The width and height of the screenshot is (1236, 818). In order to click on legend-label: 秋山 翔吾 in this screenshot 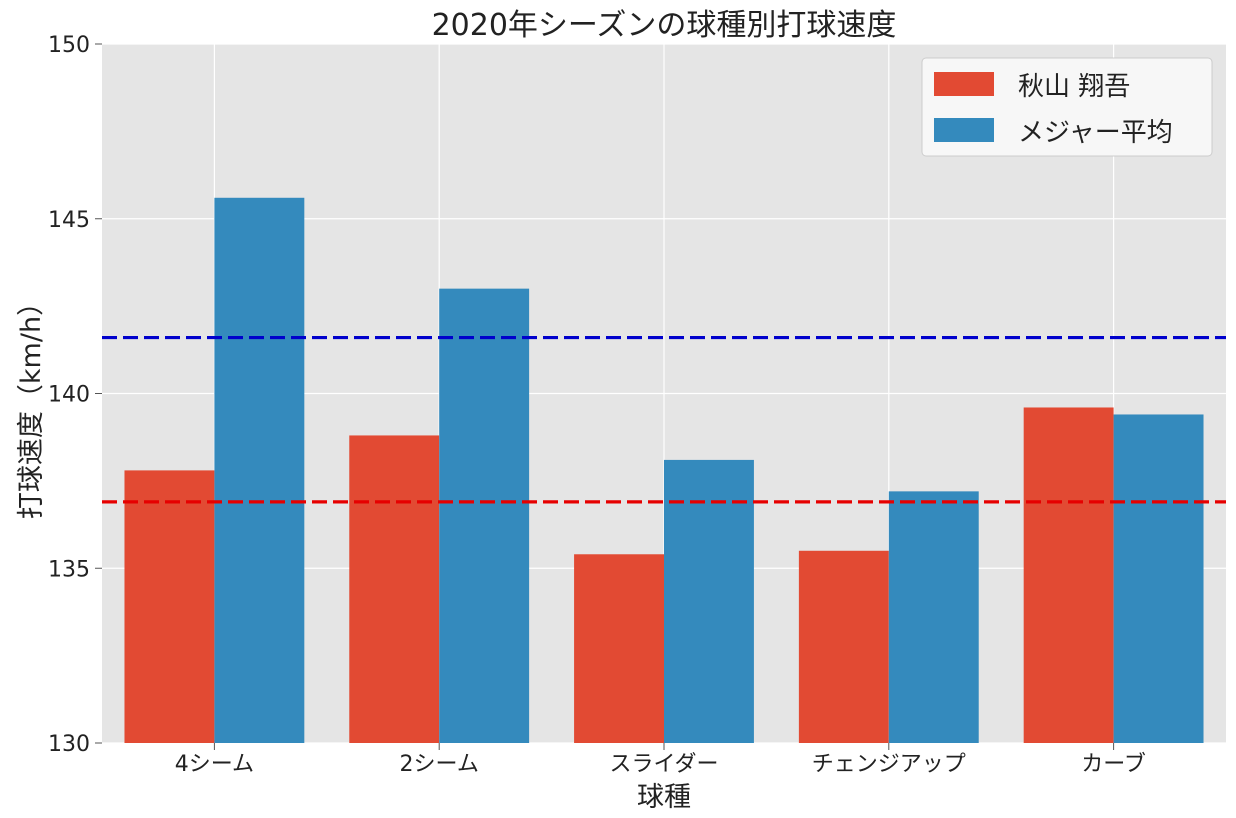, I will do `click(1074, 87)`.